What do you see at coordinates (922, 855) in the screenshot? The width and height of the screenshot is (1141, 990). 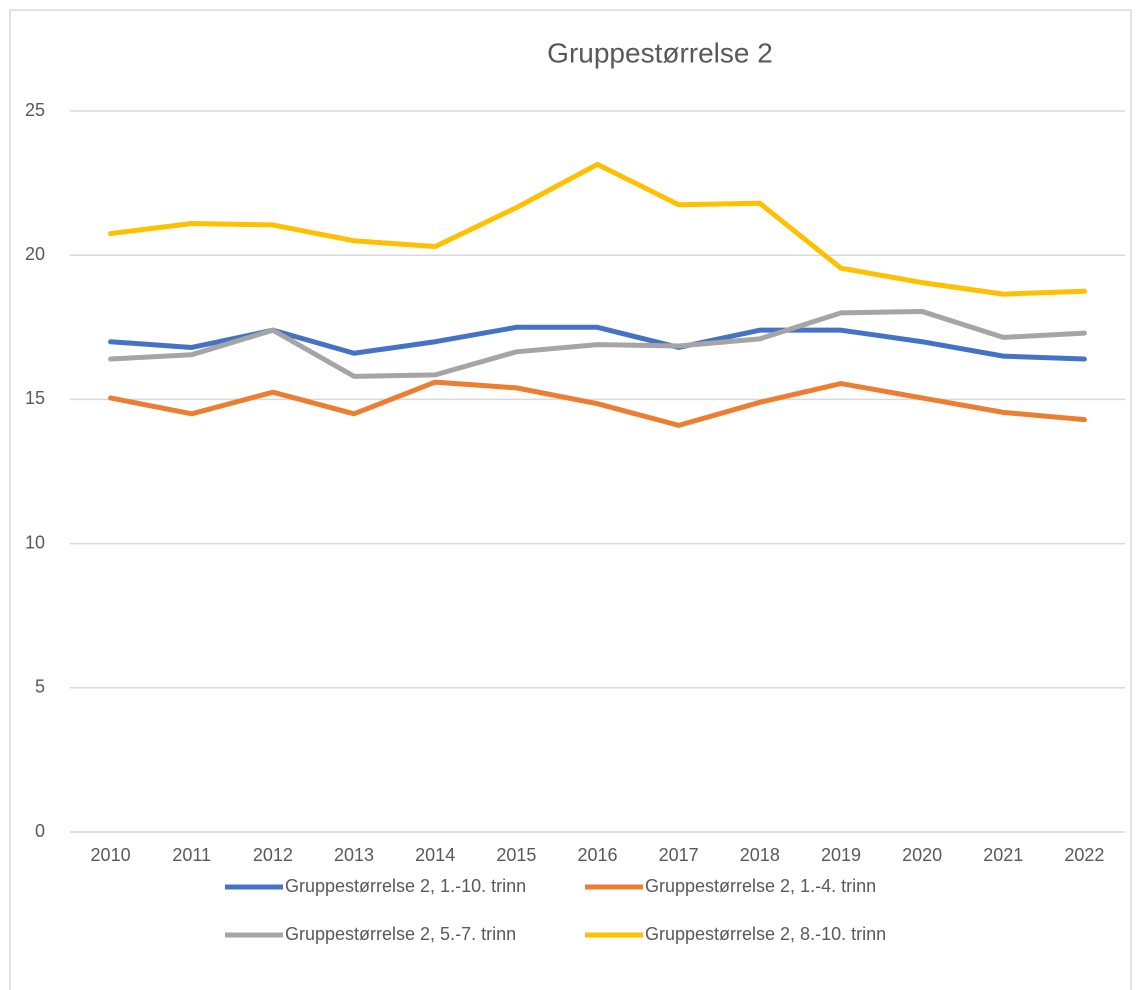 I see `x-tick-label: 2020` at bounding box center [922, 855].